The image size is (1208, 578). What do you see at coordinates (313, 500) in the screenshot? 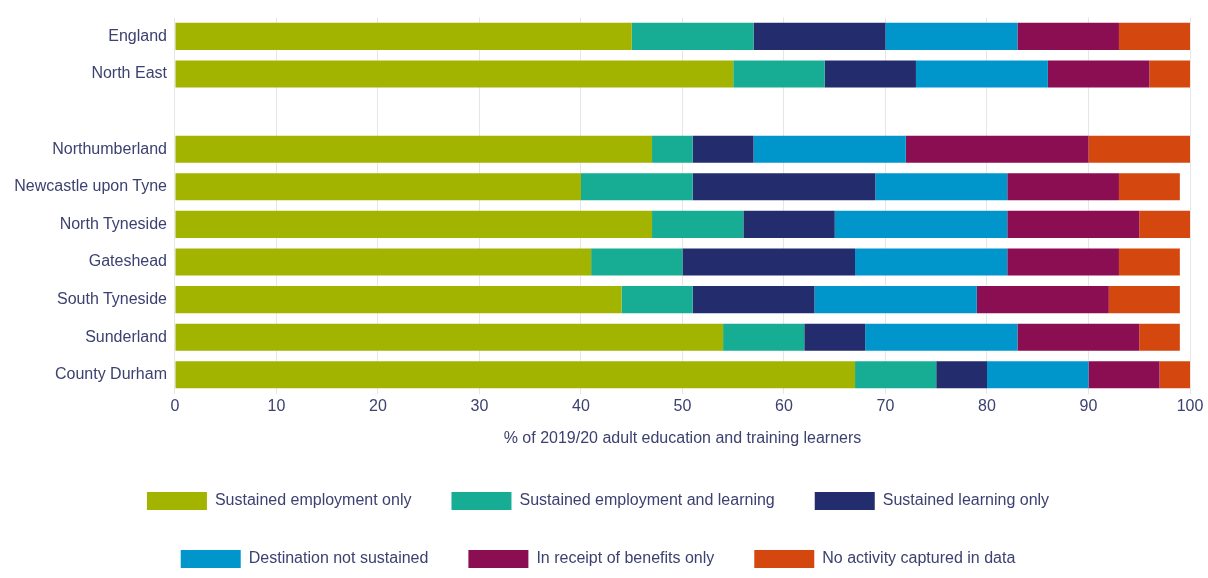
I see `legend-label: Sustained employment only` at bounding box center [313, 500].